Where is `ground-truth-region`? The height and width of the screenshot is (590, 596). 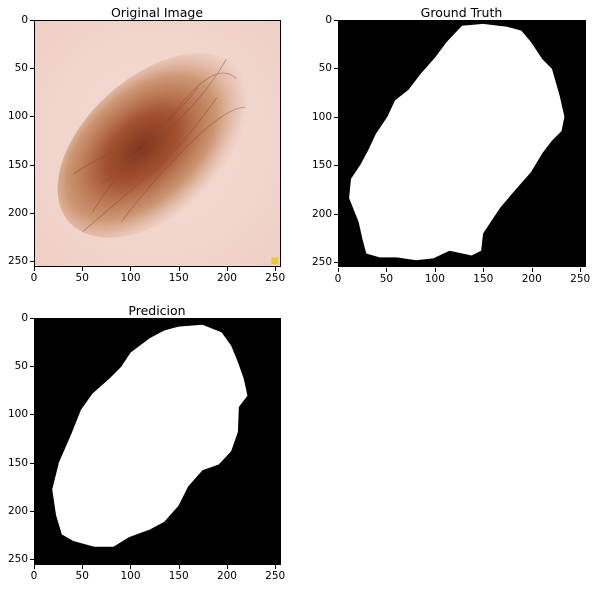
ground-truth-region is located at coordinates (457, 142).